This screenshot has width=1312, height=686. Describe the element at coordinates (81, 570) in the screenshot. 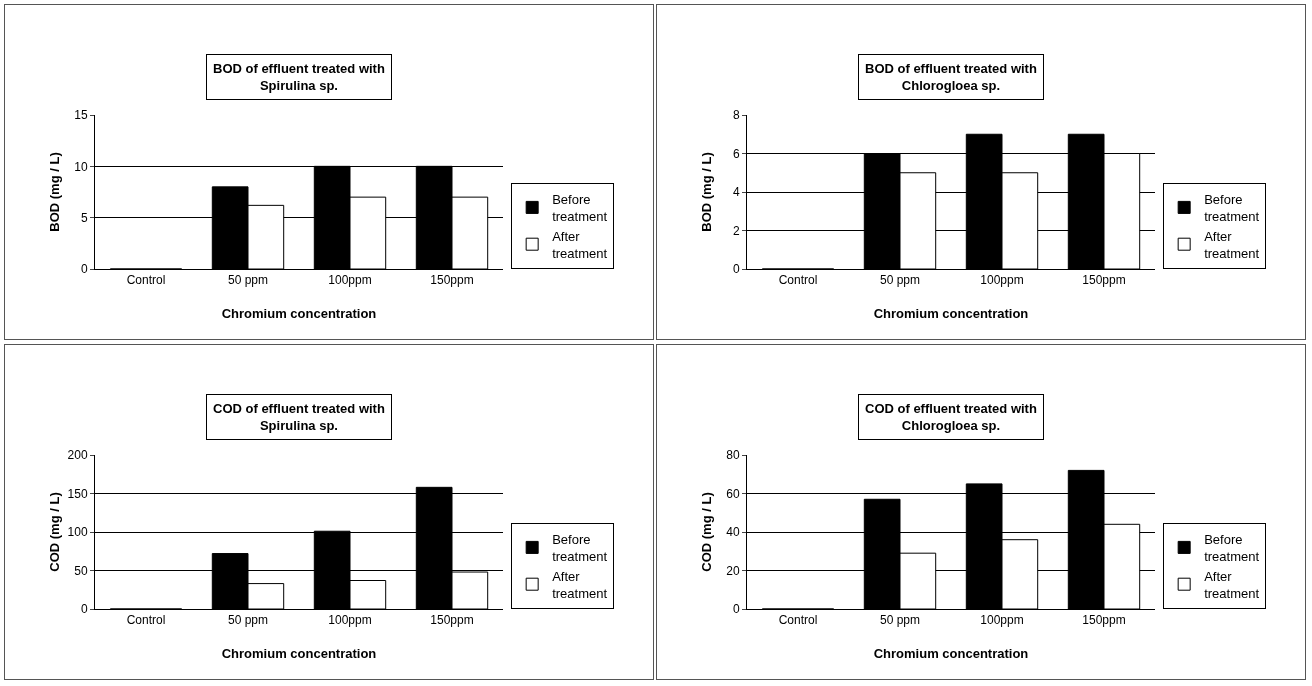

I see `y-tick-label: 50` at that location.